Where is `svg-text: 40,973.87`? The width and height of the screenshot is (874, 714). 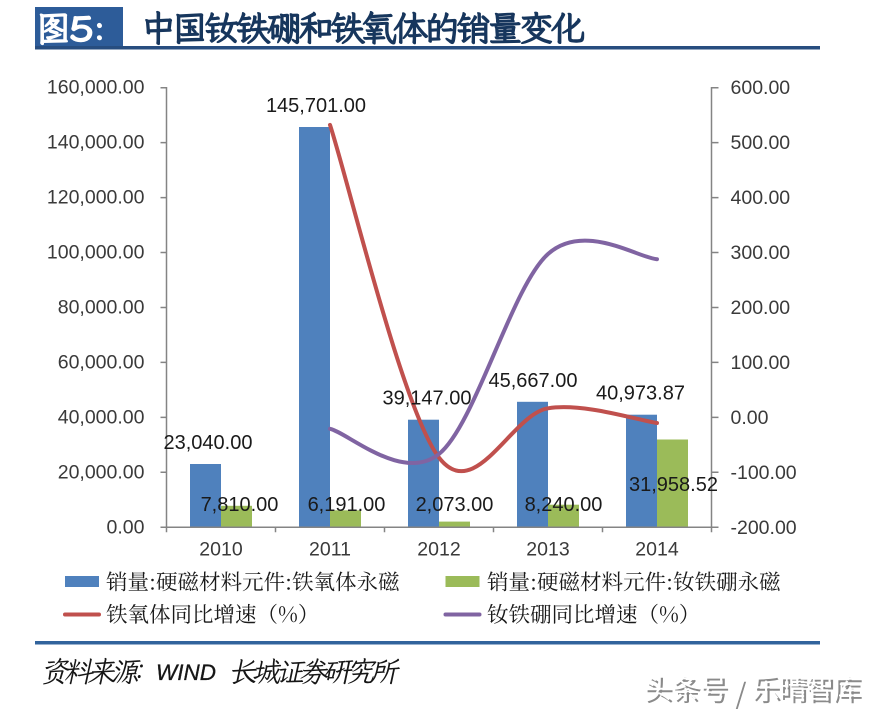 svg-text: 40,973.87 is located at coordinates (640, 394).